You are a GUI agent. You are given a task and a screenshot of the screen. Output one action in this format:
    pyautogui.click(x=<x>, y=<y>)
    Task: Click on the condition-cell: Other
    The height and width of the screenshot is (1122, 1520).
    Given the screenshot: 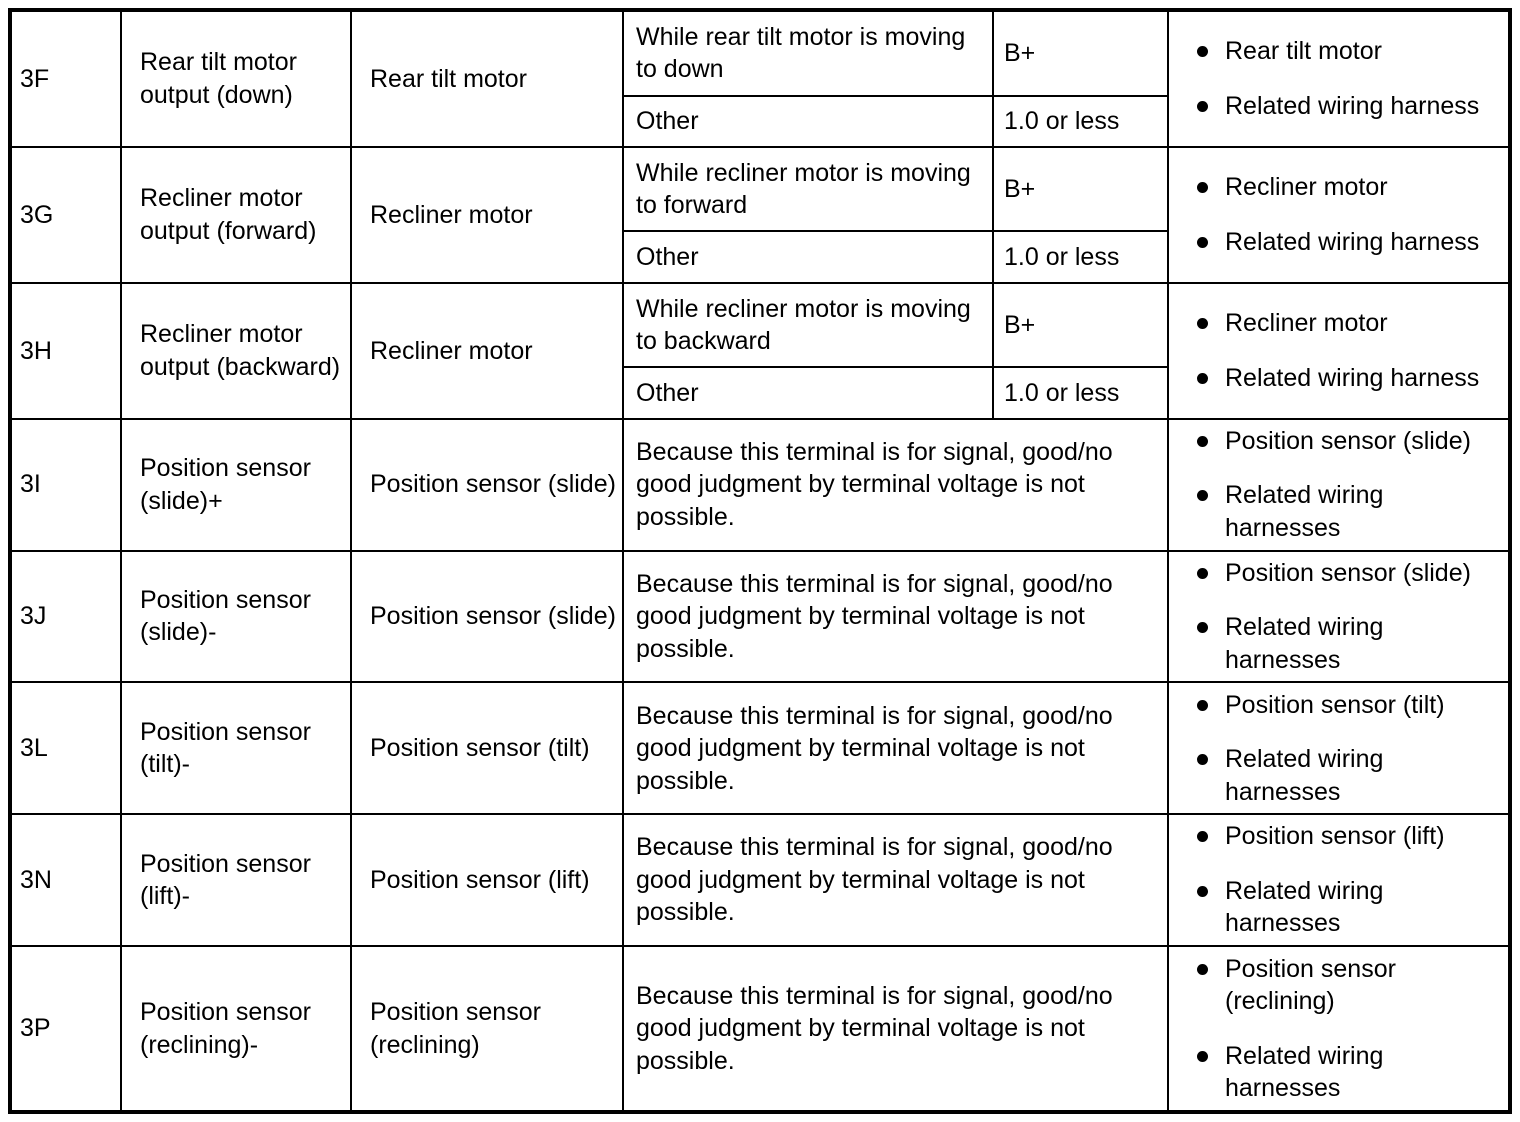 What is the action you would take?
    pyautogui.click(x=809, y=392)
    